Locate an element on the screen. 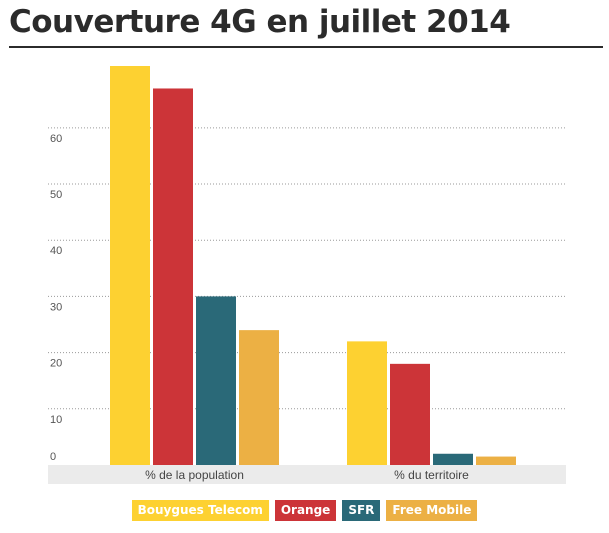 The width and height of the screenshot is (609, 533). y-tick-label: 20 is located at coordinates (56, 364).